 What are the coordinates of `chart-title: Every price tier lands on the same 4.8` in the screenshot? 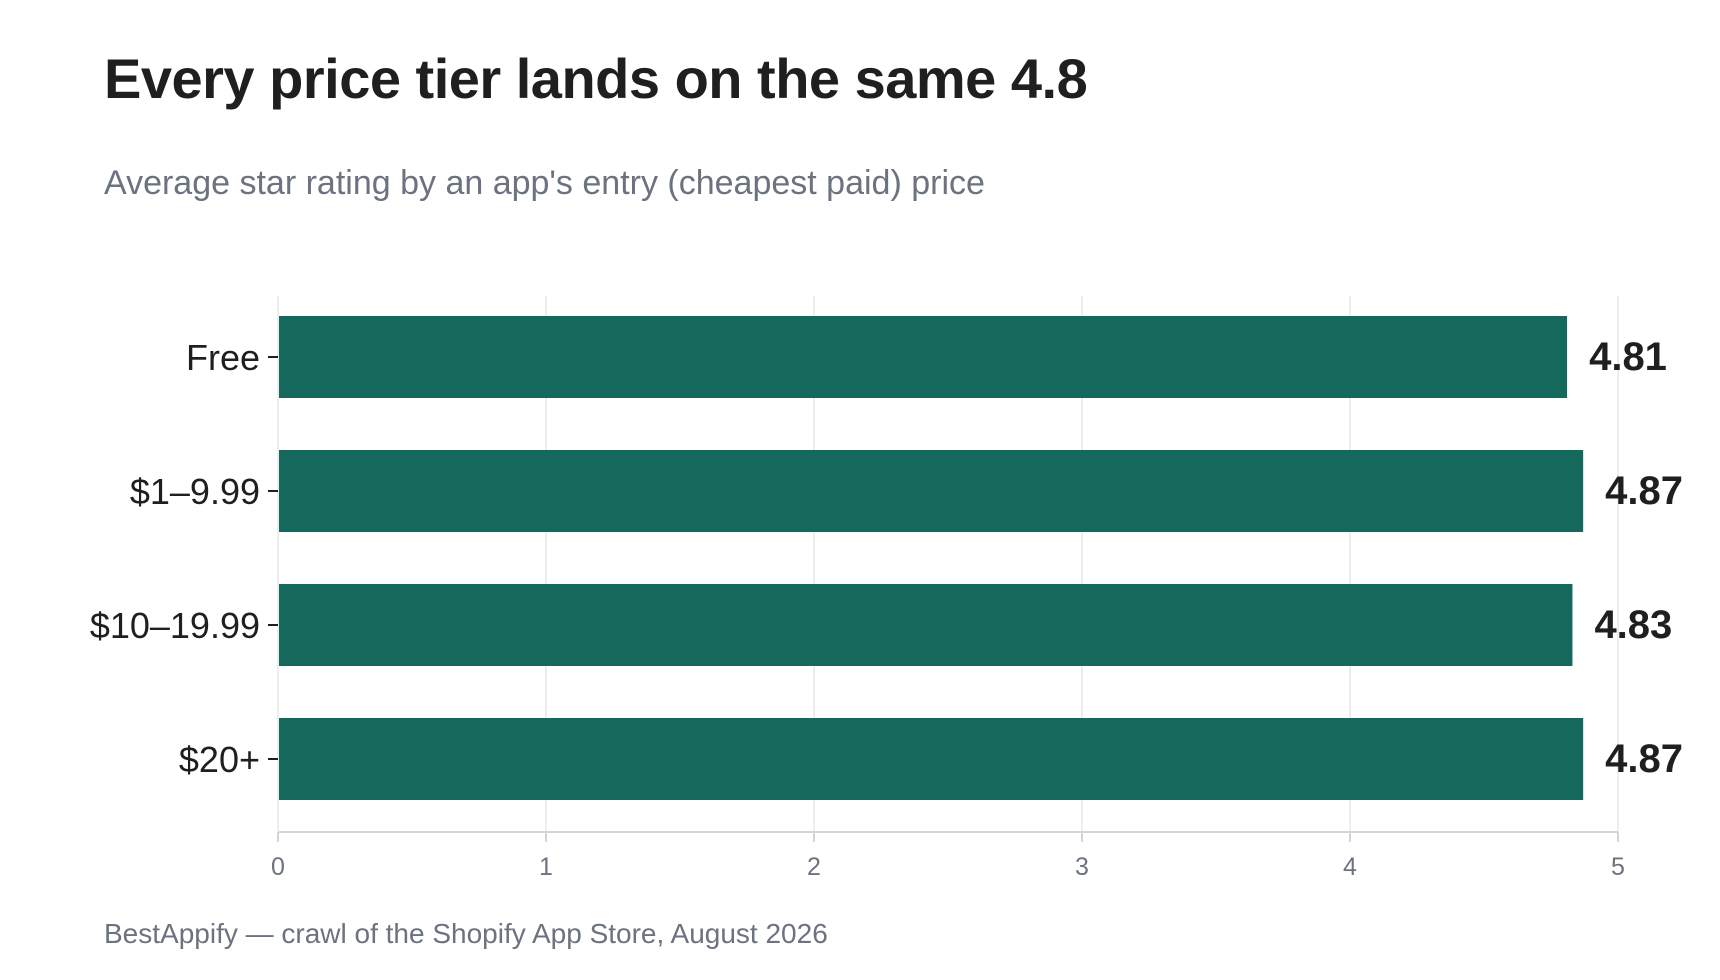 It's located at (596, 78).